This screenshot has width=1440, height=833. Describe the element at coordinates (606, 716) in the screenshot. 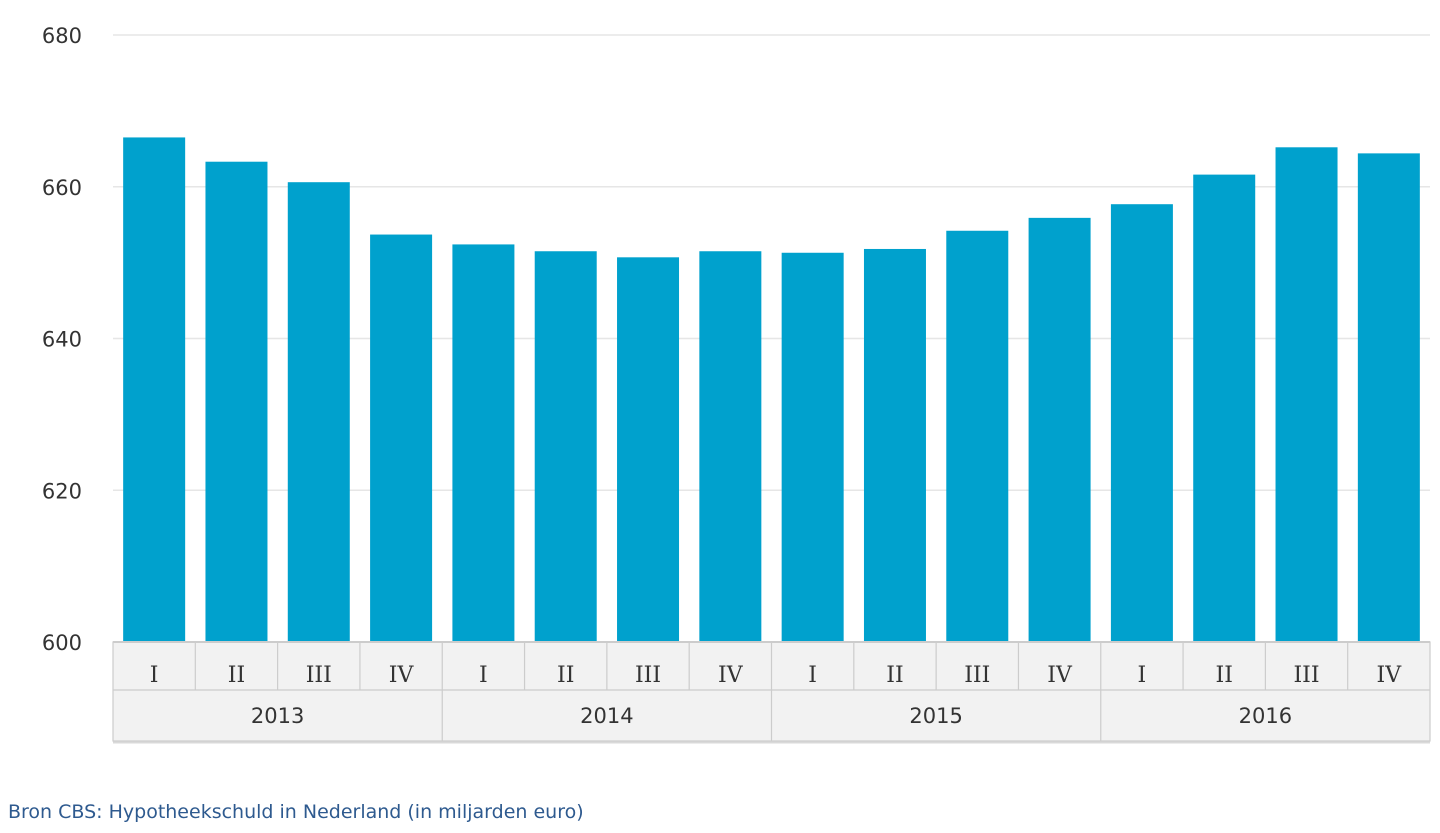

I see `year-label: 2014` at that location.